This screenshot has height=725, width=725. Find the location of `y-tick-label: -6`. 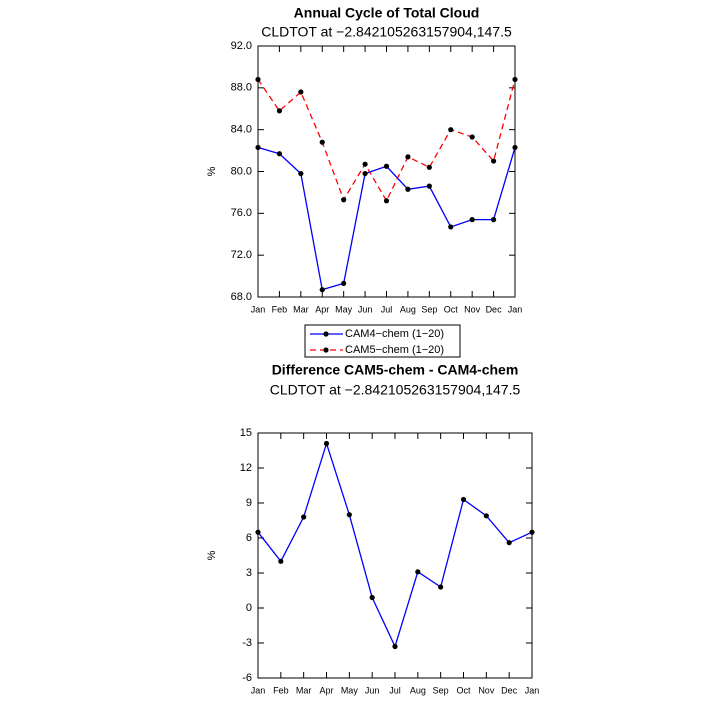

y-tick-label: -6 is located at coordinates (247, 678).